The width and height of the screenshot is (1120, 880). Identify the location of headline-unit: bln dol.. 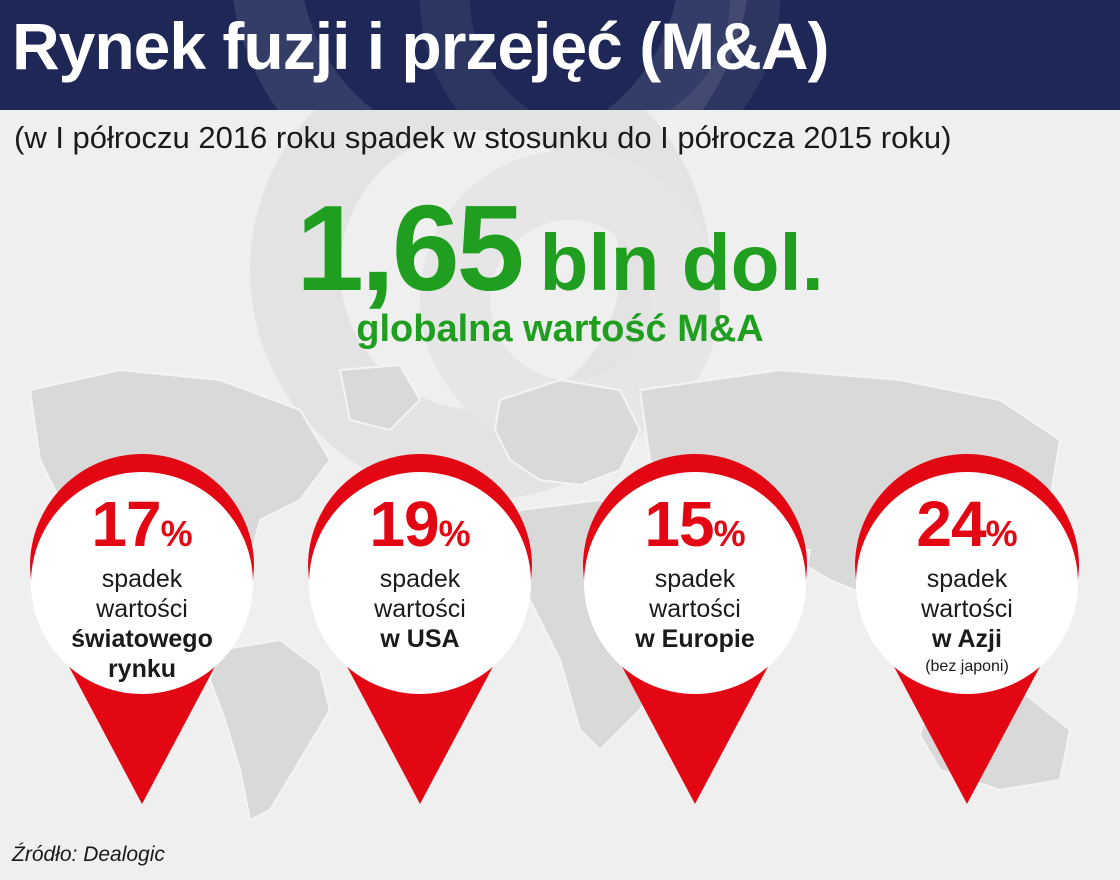
(681, 262).